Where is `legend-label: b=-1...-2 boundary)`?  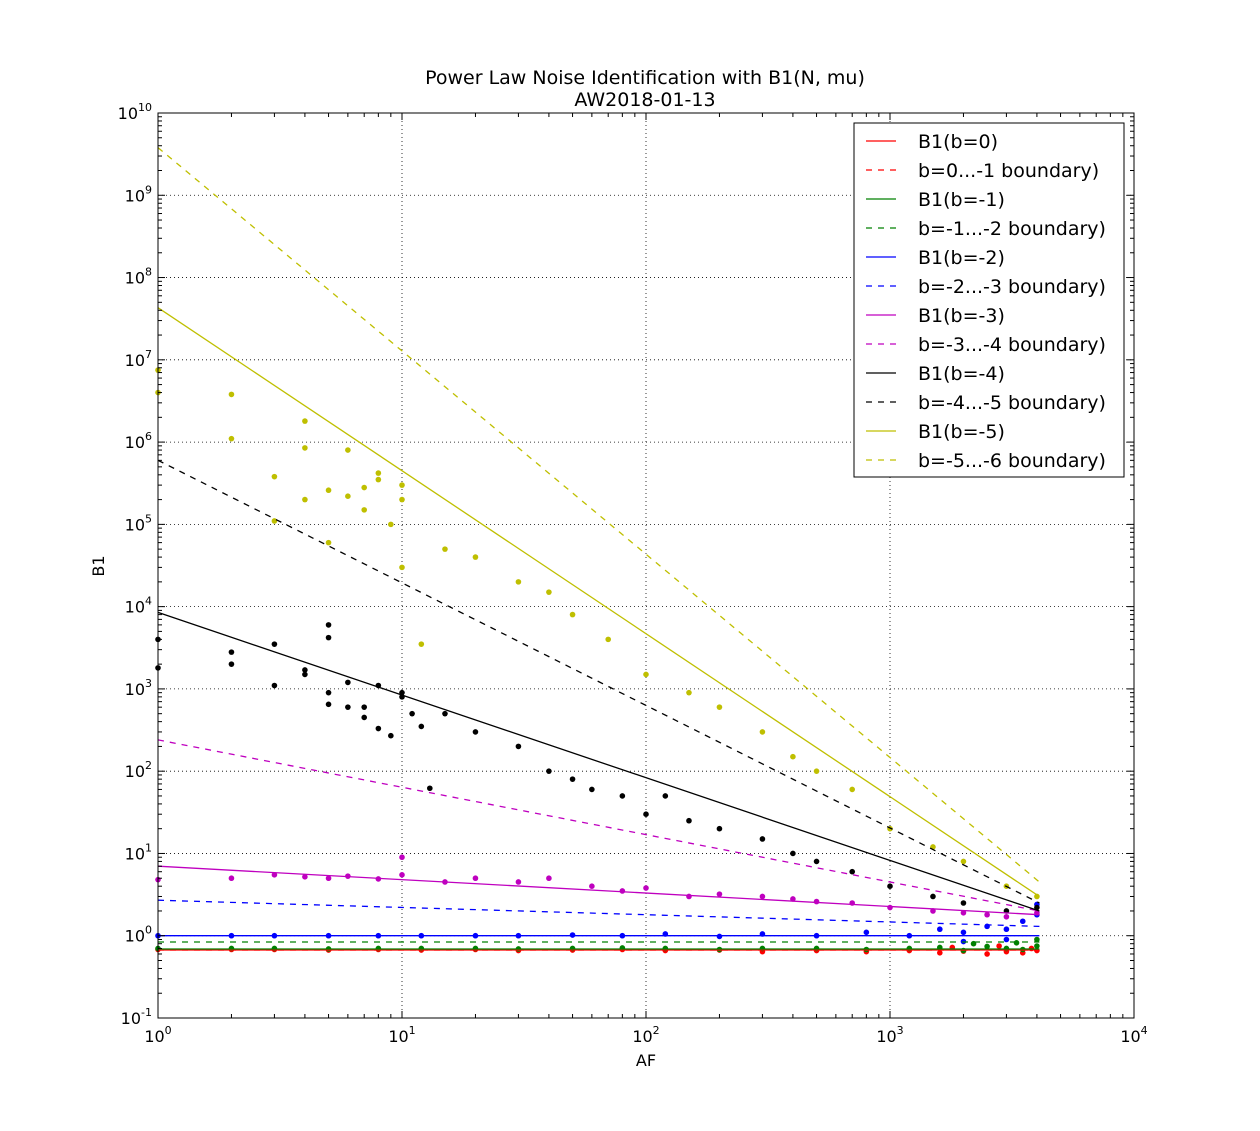
legend-label: b=-1...-2 boundary) is located at coordinates (1012, 229).